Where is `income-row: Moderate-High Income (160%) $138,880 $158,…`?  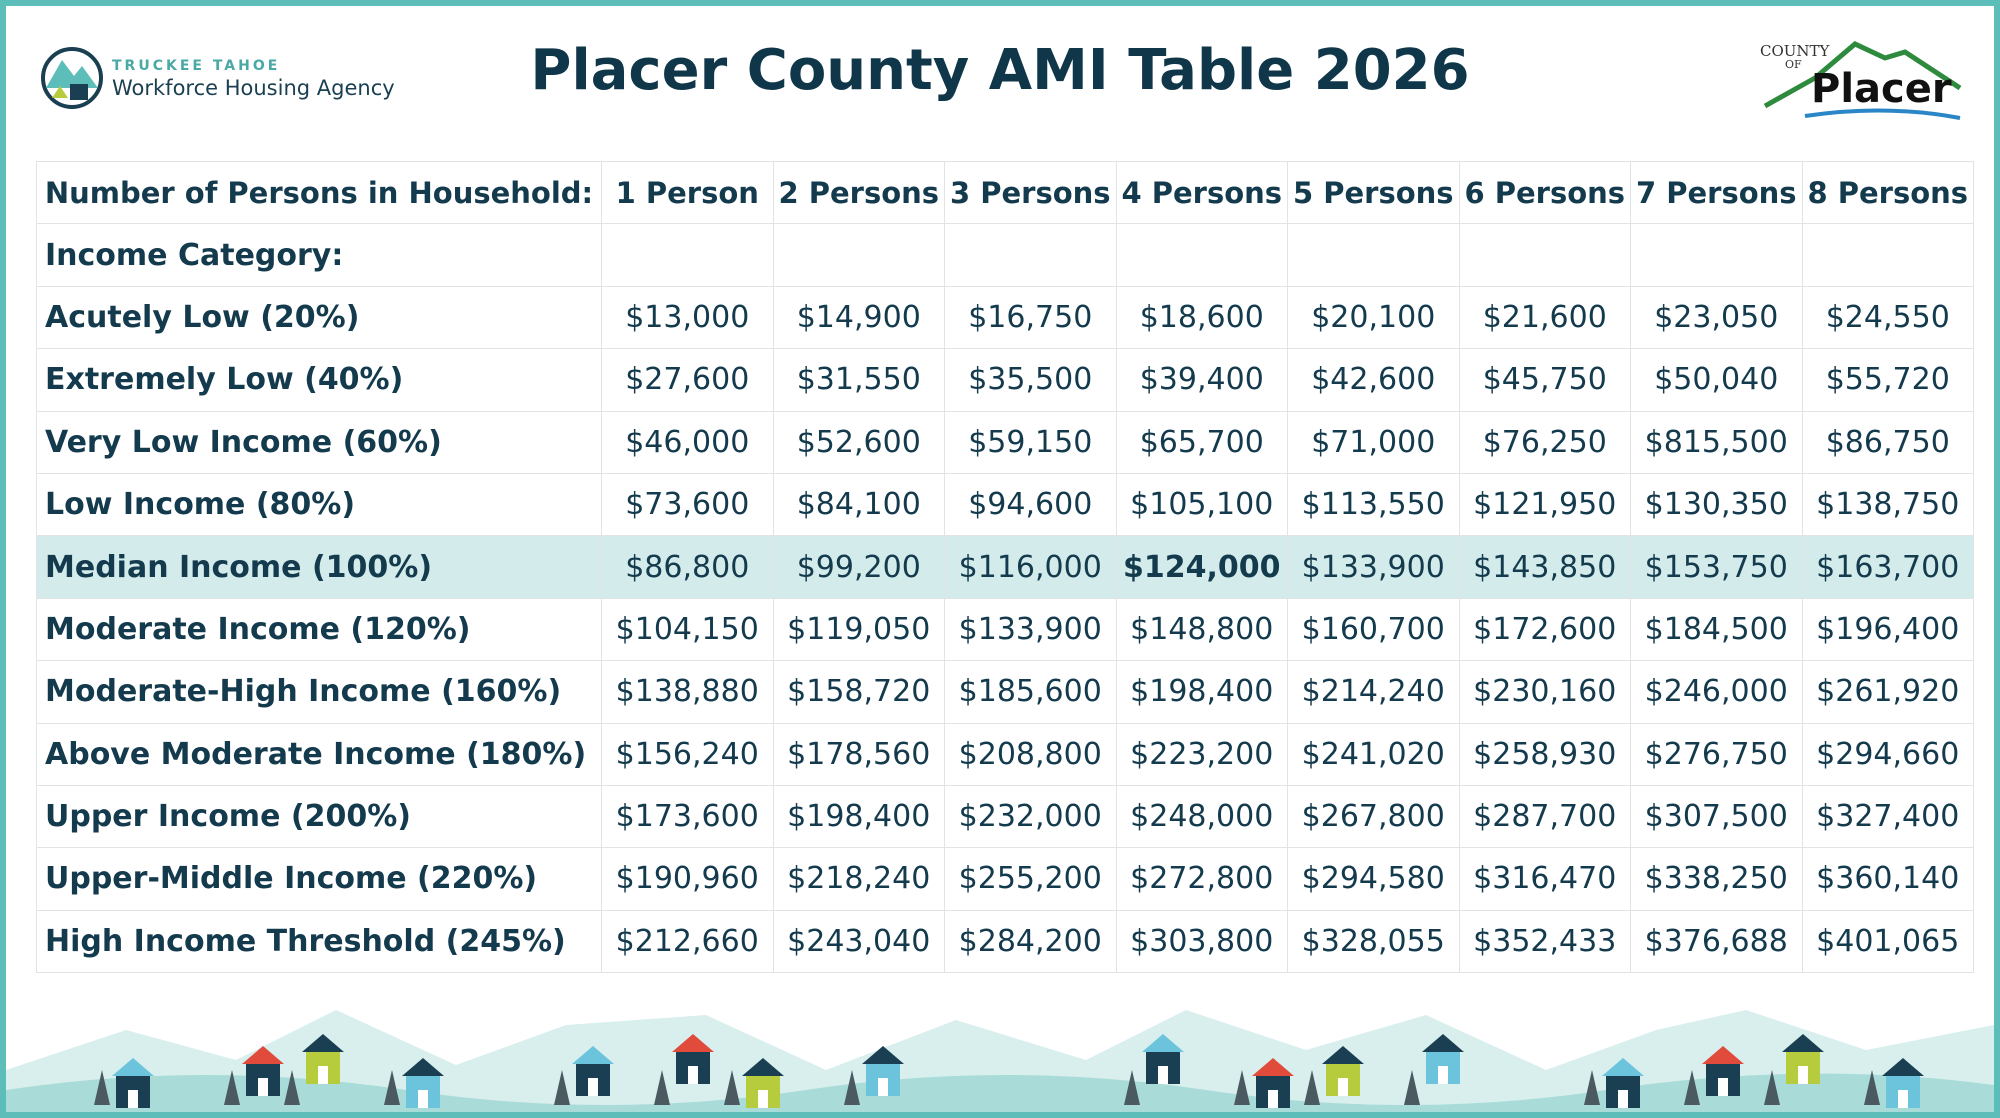
income-row: Moderate-High Income (160%) $138,880 $158,… is located at coordinates (1005, 692).